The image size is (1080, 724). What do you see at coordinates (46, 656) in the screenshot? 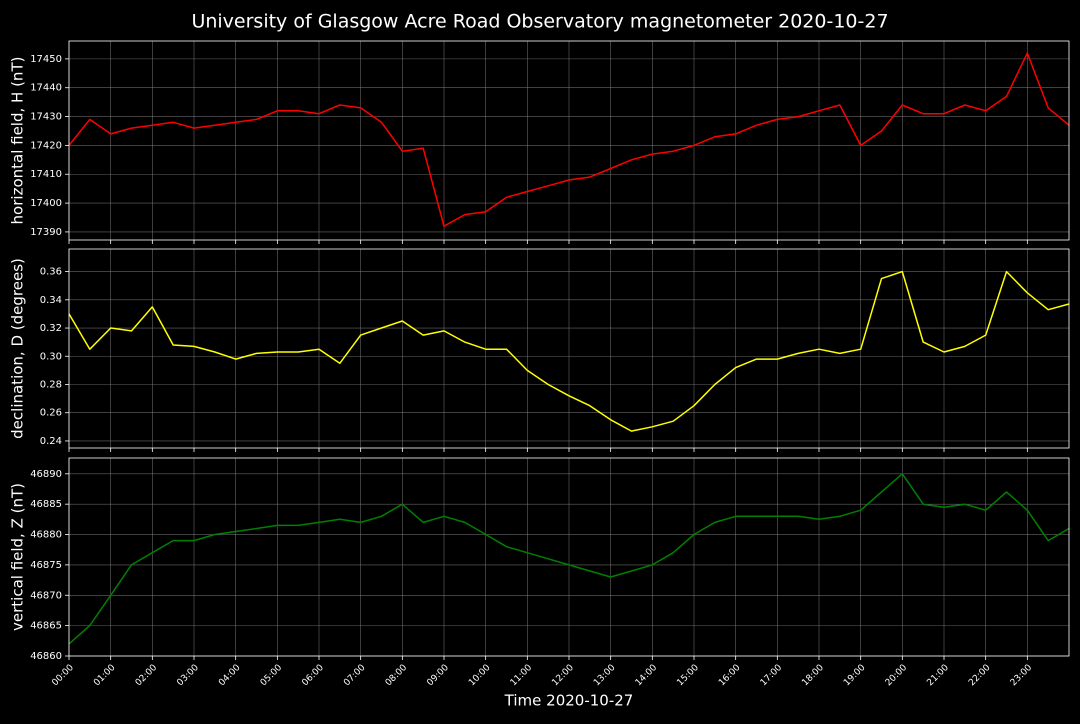
I see `y-tick-label: 46860` at bounding box center [46, 656].